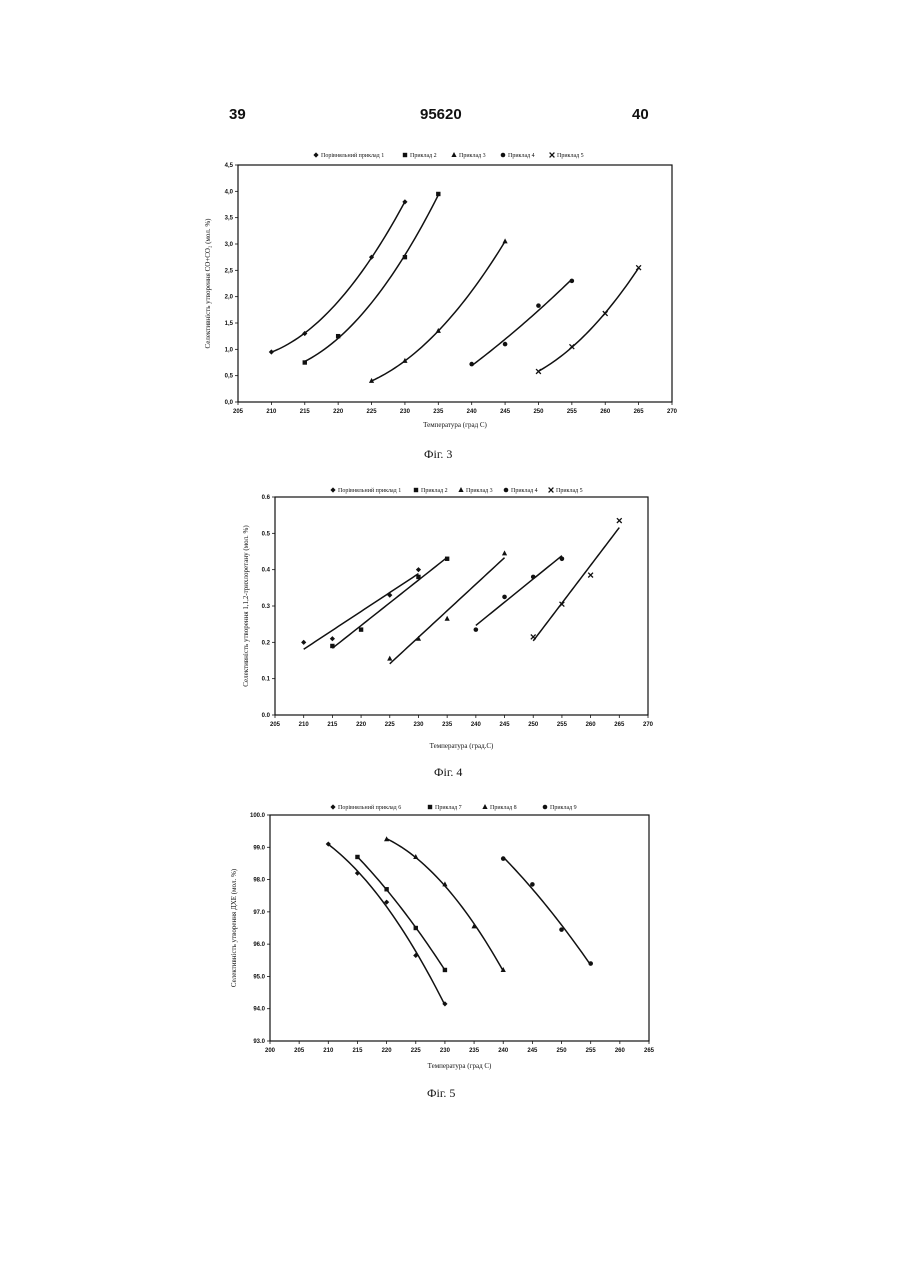 Image resolution: width=901 pixels, height=1273 pixels. What do you see at coordinates (229, 271) in the screenshot?
I see `y-tick-label: 2,5` at bounding box center [229, 271].